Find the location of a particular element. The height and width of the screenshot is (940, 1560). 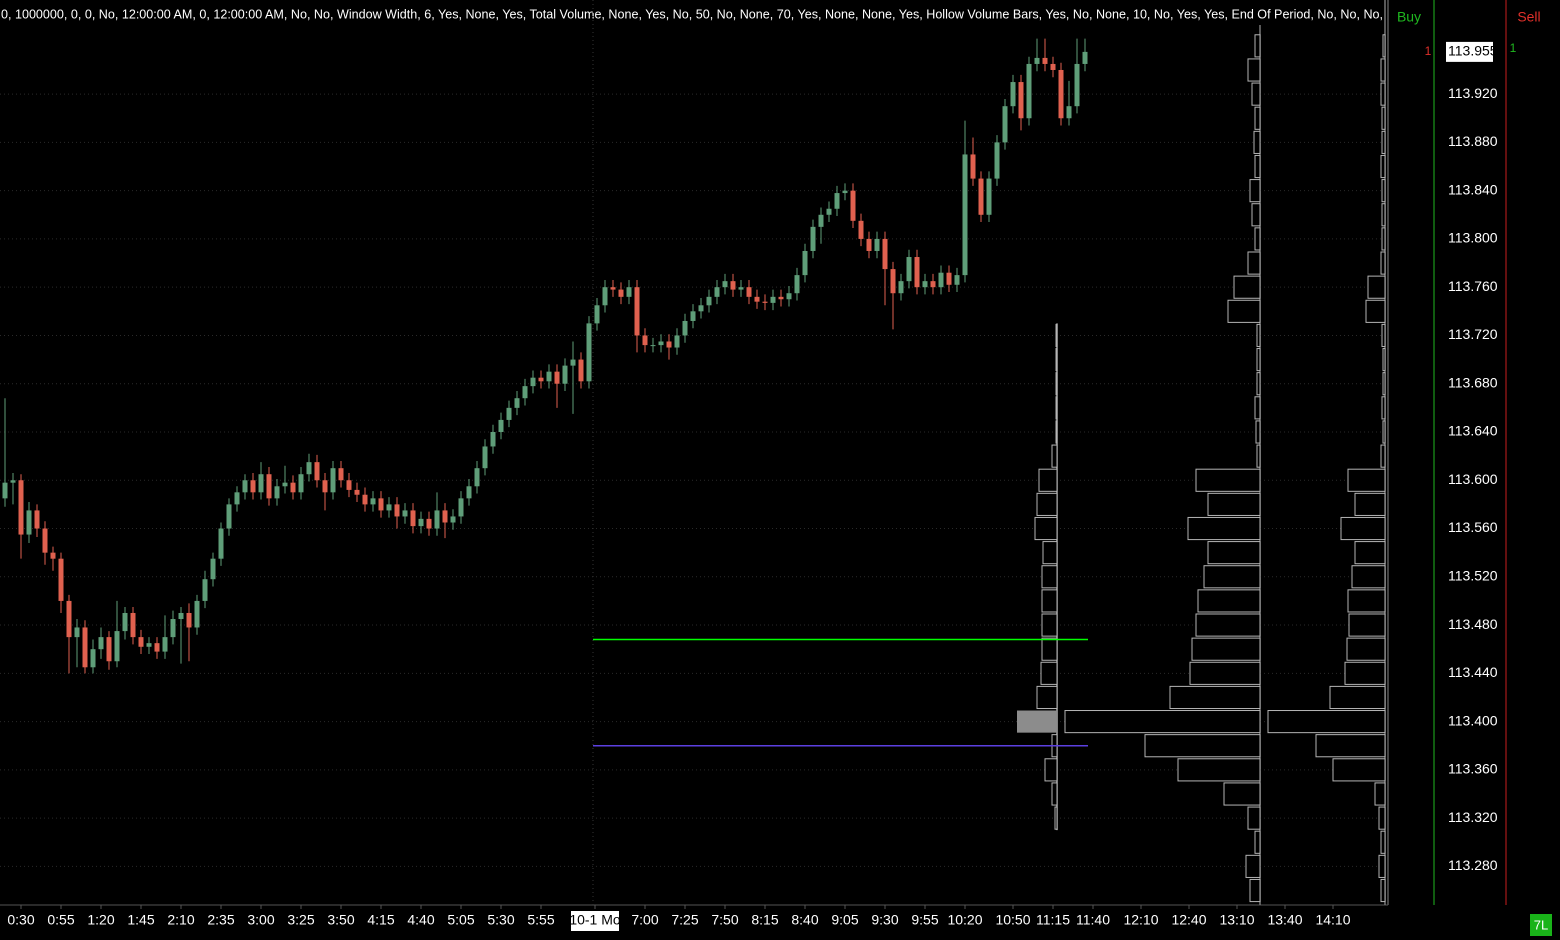

x-tick-label: 7:00 is located at coordinates (644, 920).